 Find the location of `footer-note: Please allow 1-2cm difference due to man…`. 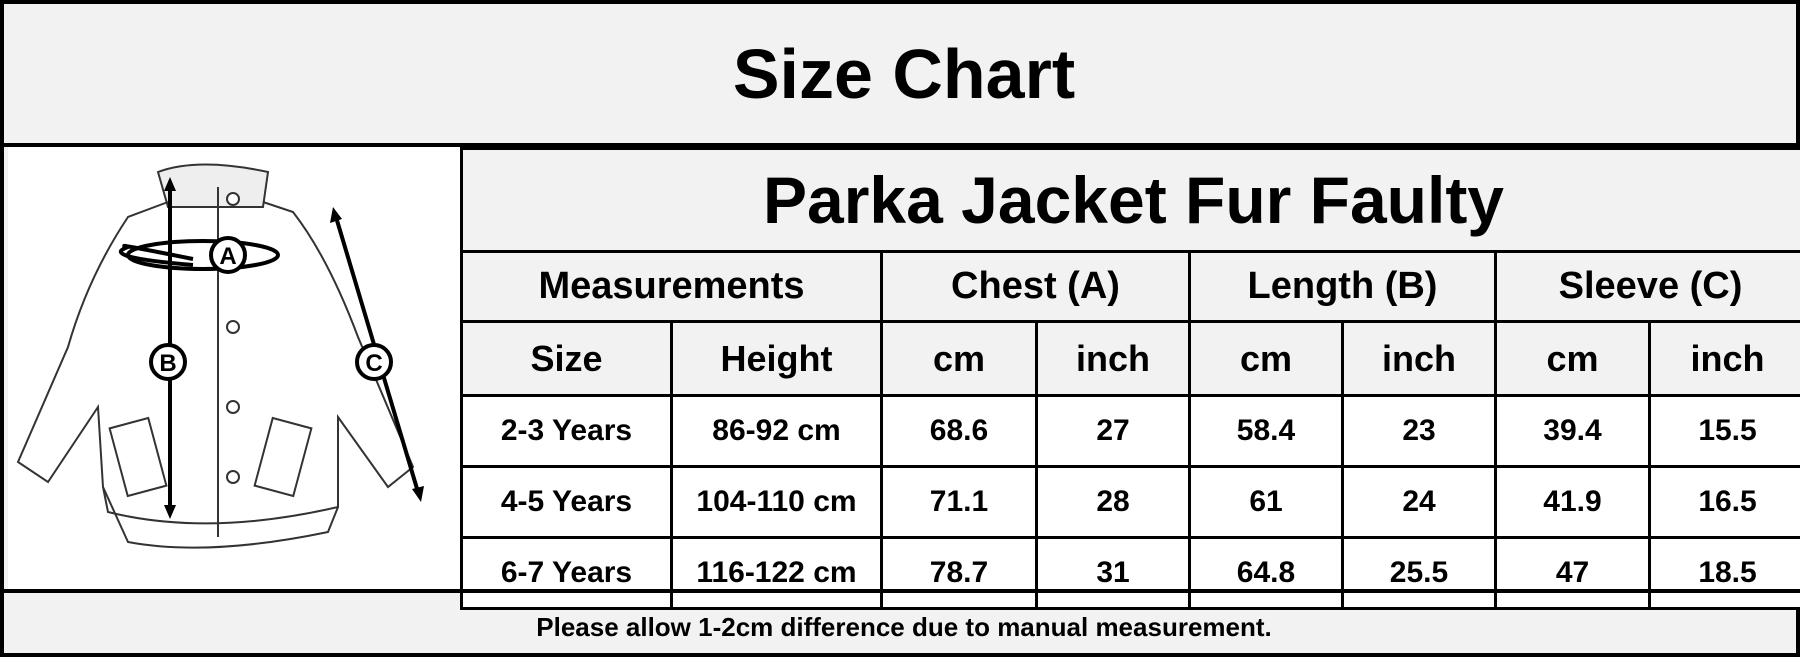

footer-note: Please allow 1-2cm difference due to man… is located at coordinates (902, 625).